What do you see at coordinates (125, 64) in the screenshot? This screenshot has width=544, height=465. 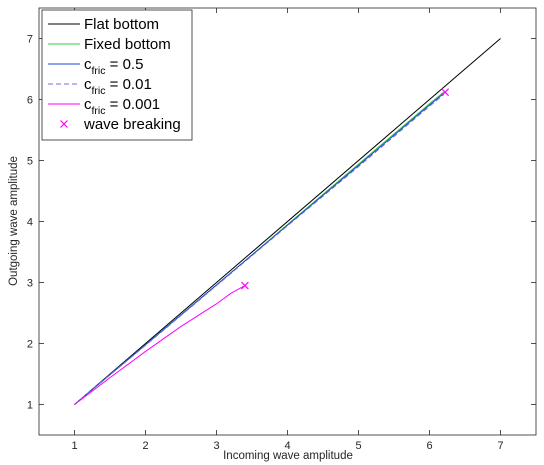 I see `legend-label-suffix: = 0.5` at bounding box center [125, 64].